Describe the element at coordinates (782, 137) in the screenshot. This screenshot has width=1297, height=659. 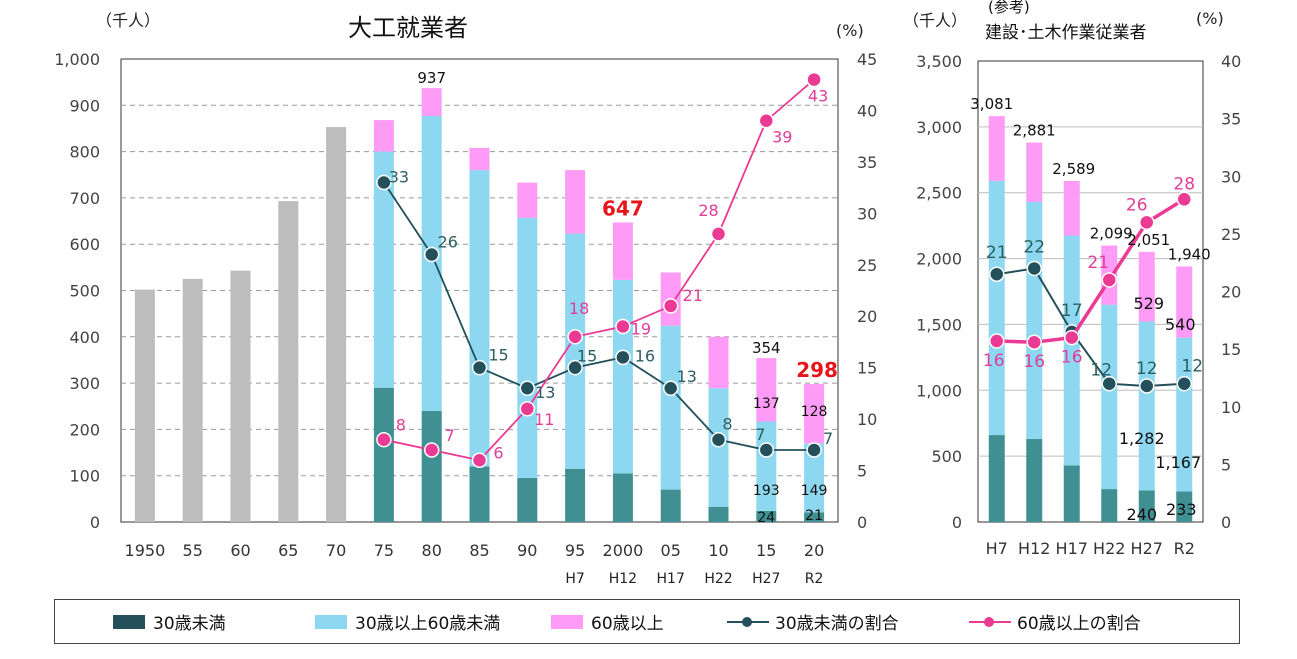
I see `over60-ratio-label: 39` at that location.